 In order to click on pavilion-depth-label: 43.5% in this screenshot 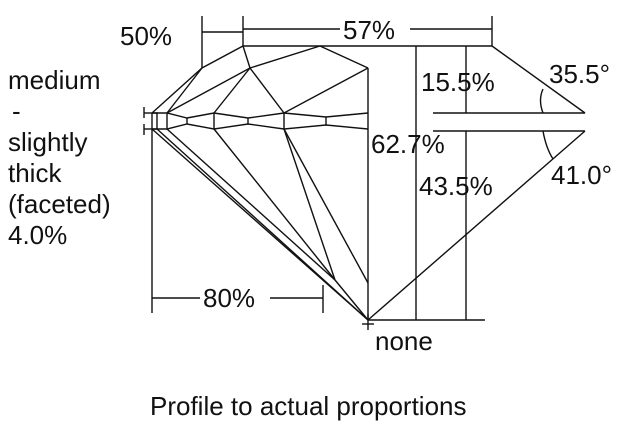, I will do `click(456, 186)`.